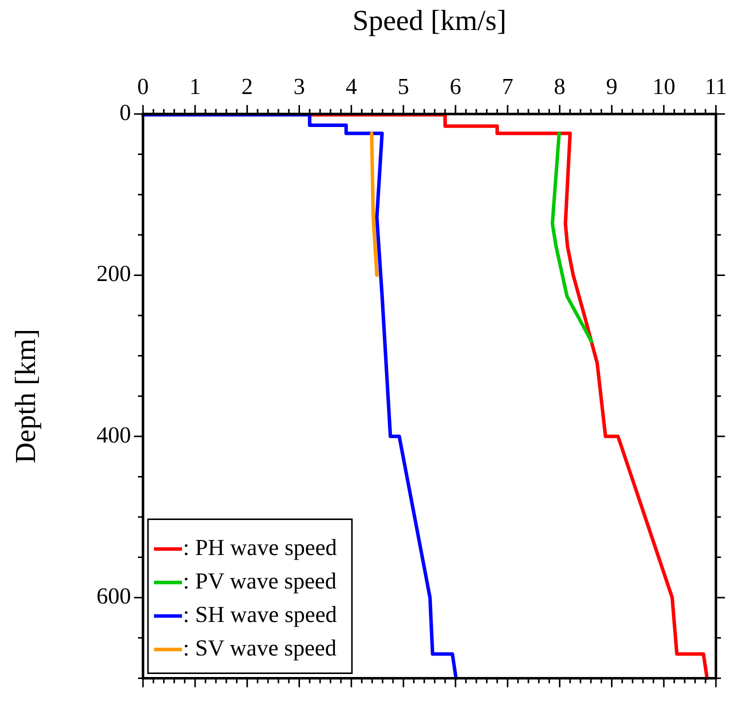 Image resolution: width=739 pixels, height=704 pixels. I want to click on x-tick-label: 10, so click(664, 87).